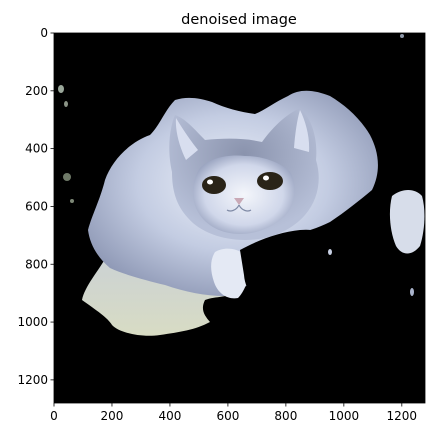 Image resolution: width=434 pixels, height=435 pixels. I want to click on kitten-nose, so click(239, 201).